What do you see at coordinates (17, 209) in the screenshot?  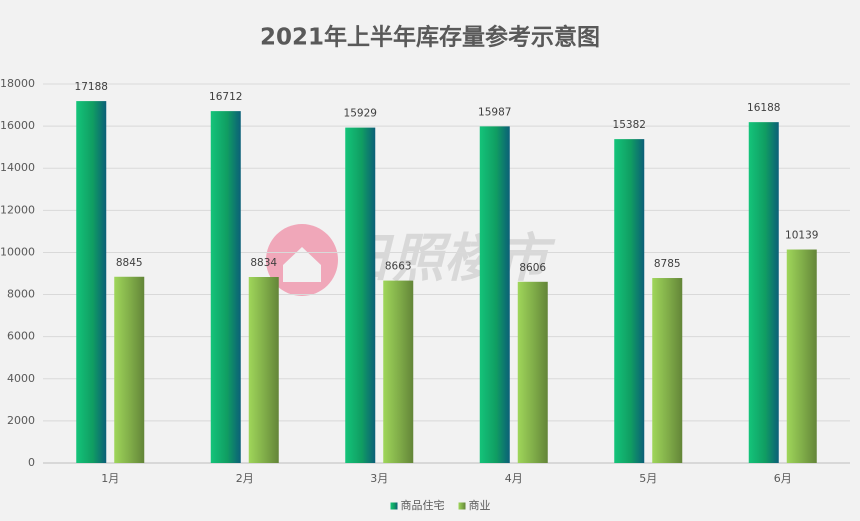 I see `y-tick-label: 12000` at bounding box center [17, 209].